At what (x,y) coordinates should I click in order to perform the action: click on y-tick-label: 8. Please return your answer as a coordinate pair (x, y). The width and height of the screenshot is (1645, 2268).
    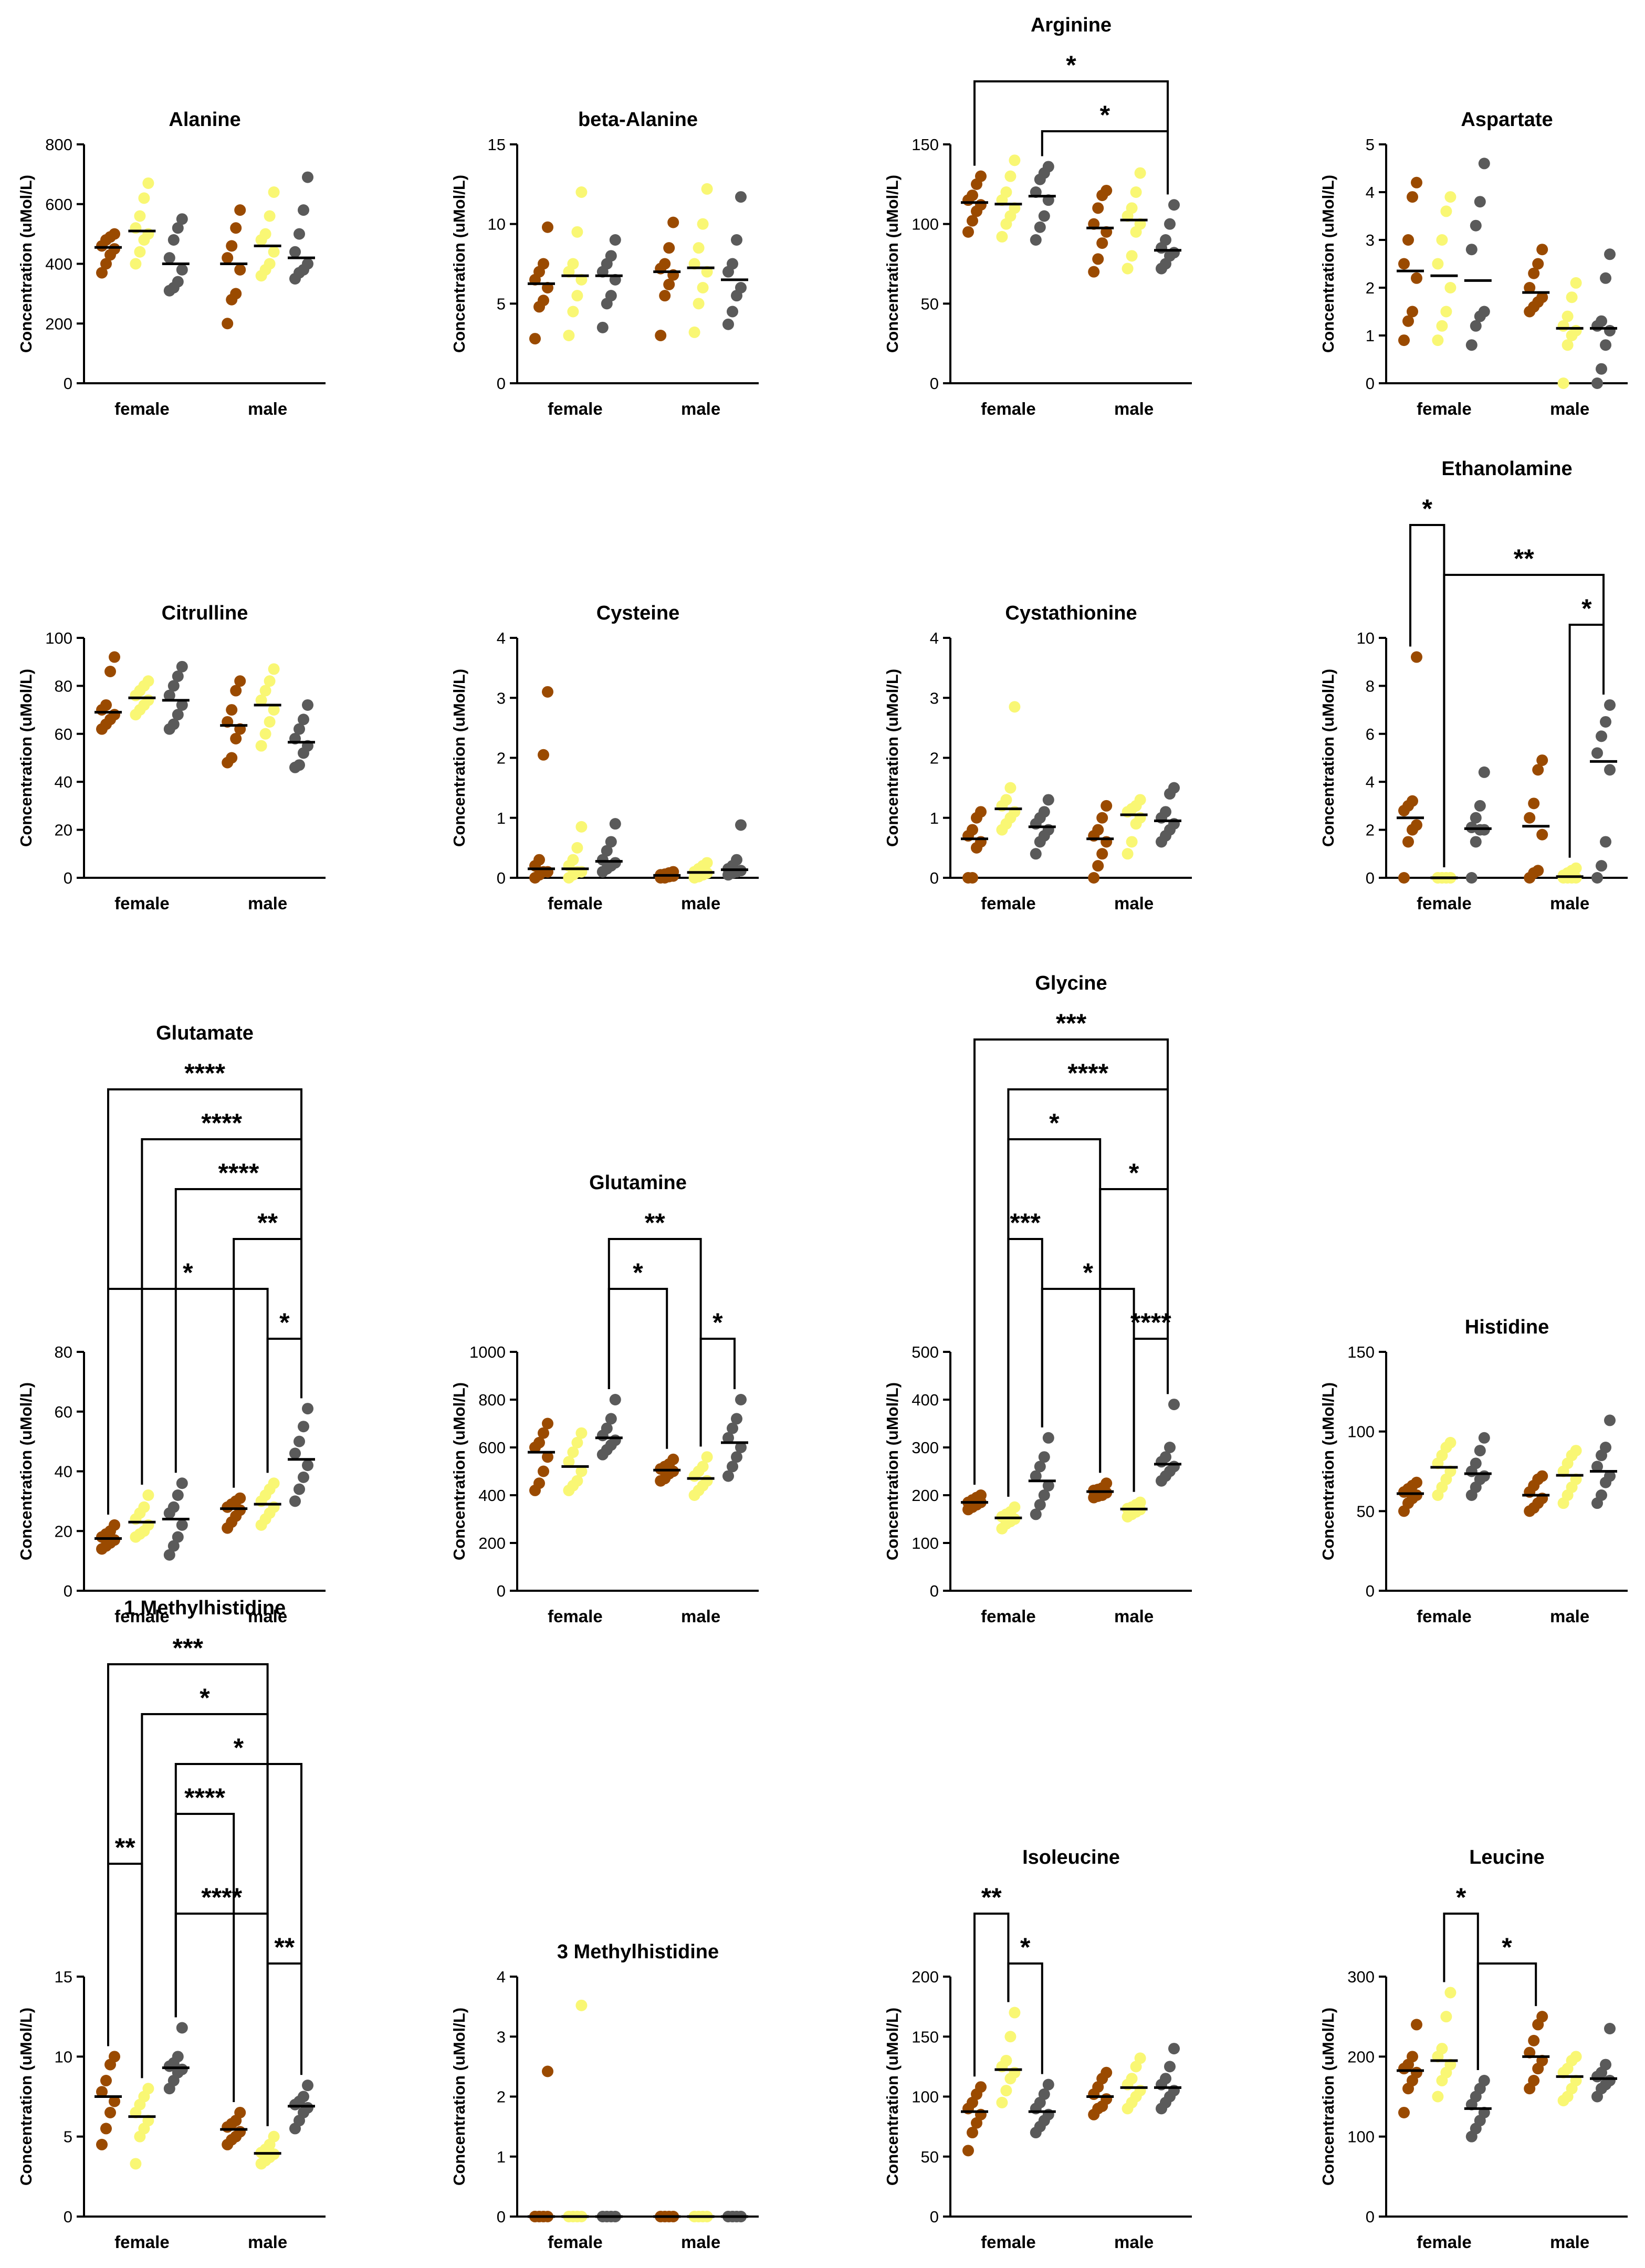
    Looking at the image, I should click on (1370, 686).